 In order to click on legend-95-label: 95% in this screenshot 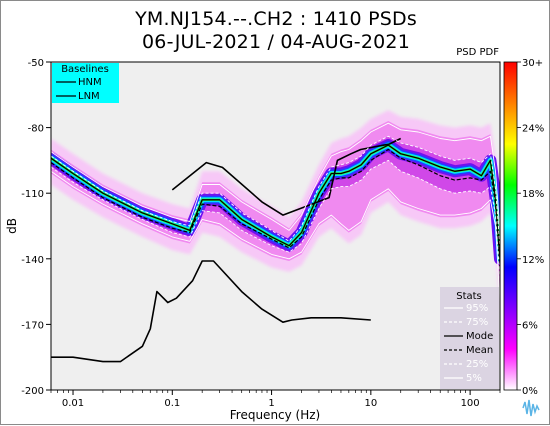, I will do `click(477, 308)`.